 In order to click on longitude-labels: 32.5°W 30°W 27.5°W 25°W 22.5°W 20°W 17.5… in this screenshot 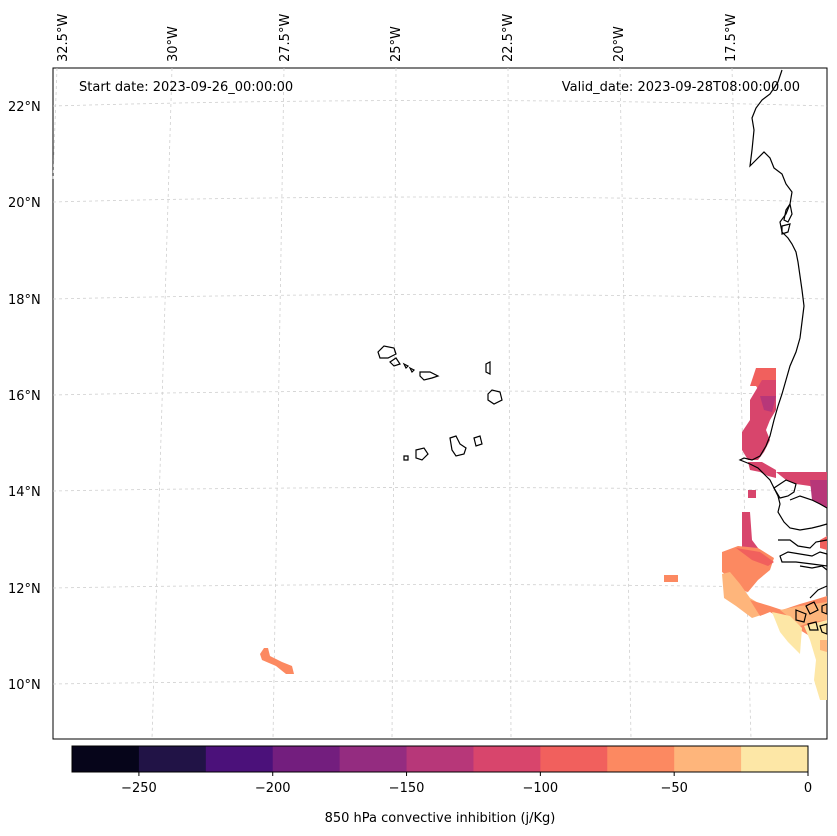, I will do `click(397, 38)`.